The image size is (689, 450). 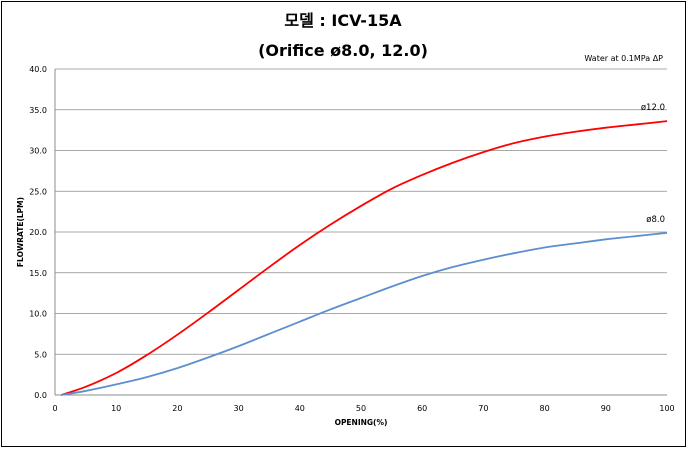 I want to click on x-tick-label: 50, so click(x=361, y=408).